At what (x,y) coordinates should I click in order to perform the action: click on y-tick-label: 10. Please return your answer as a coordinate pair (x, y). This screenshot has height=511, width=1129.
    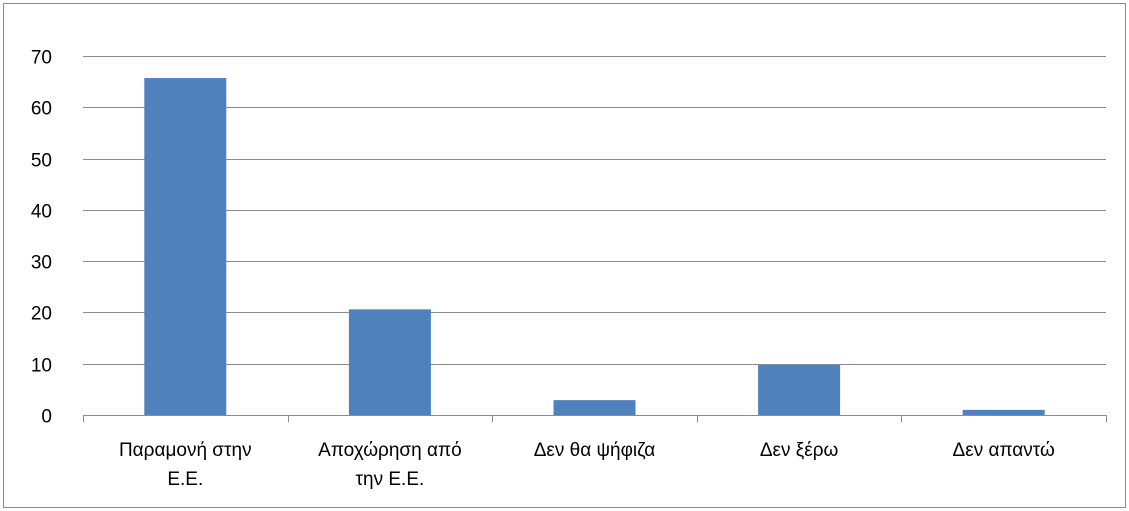
    Looking at the image, I should click on (41, 366).